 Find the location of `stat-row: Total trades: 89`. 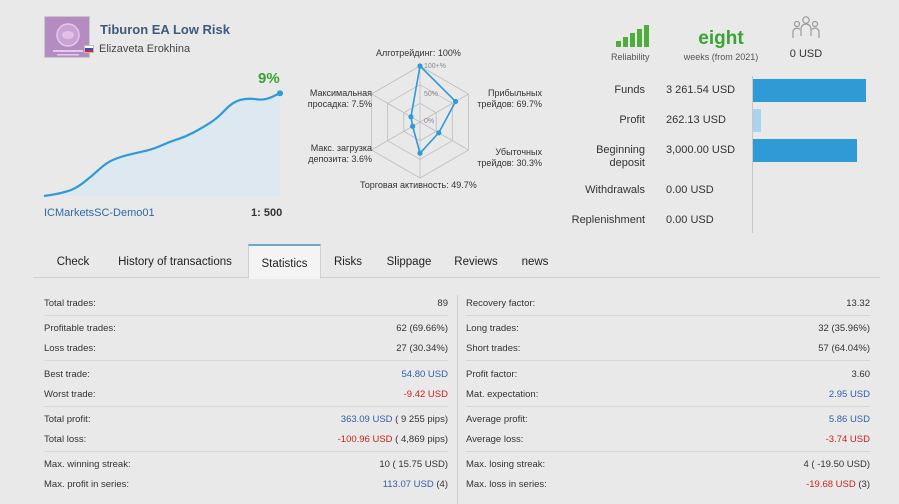

stat-row: Total trades: 89 is located at coordinates (246, 304).